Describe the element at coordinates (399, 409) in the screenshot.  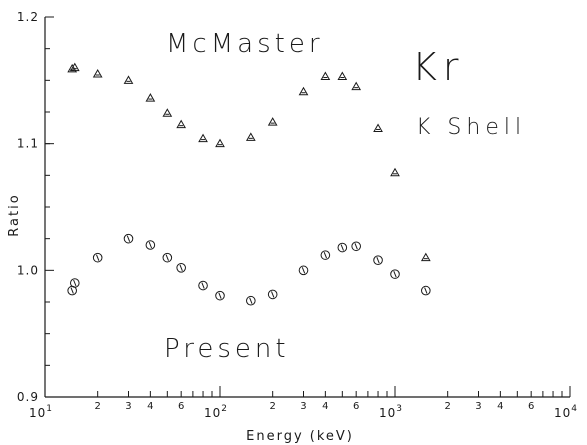
I see `x-tick-exponent: 3` at that location.